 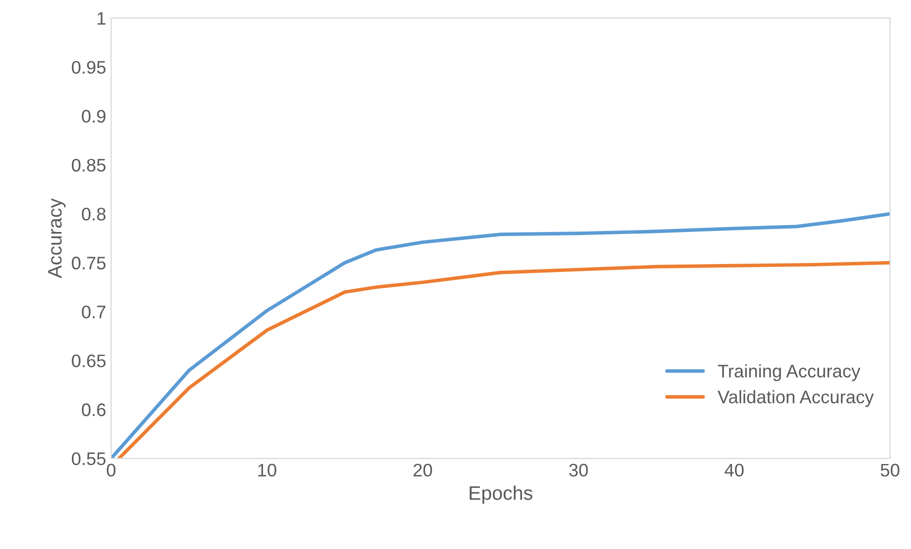 I want to click on y-axis-title: Accuracy, so click(x=57, y=238).